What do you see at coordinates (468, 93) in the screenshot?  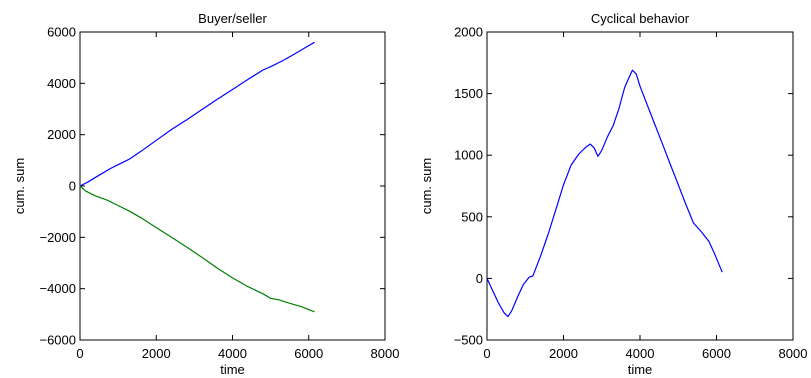 I see `y-tick-label: 1500` at bounding box center [468, 93].